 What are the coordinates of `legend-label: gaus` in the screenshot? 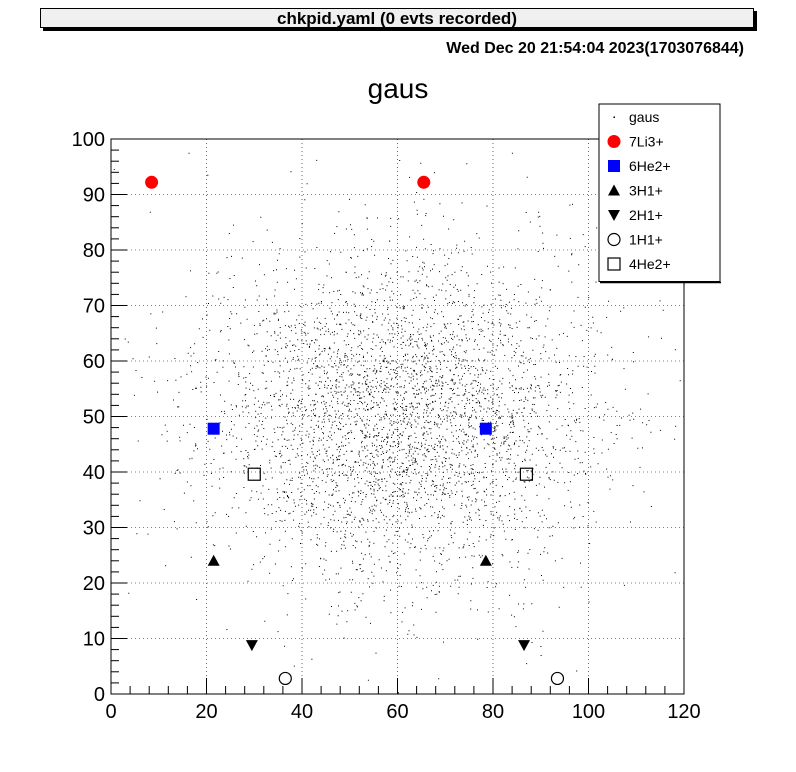 It's located at (644, 117).